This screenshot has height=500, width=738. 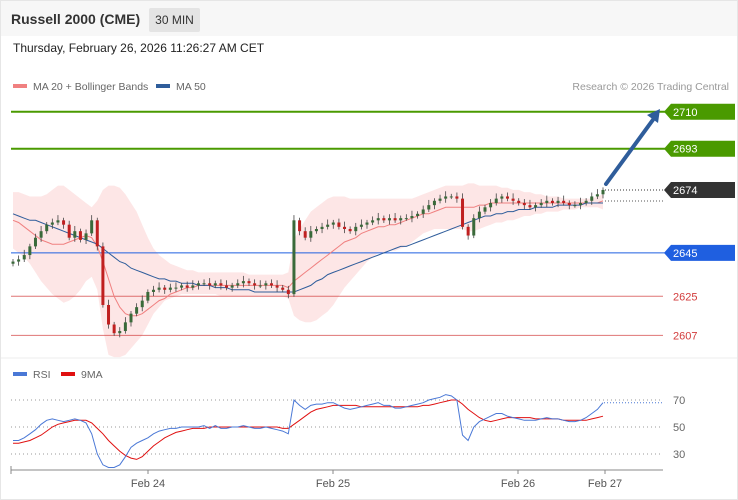 What do you see at coordinates (685, 150) in the screenshot?
I see `level-label-2693: 2693` at bounding box center [685, 150].